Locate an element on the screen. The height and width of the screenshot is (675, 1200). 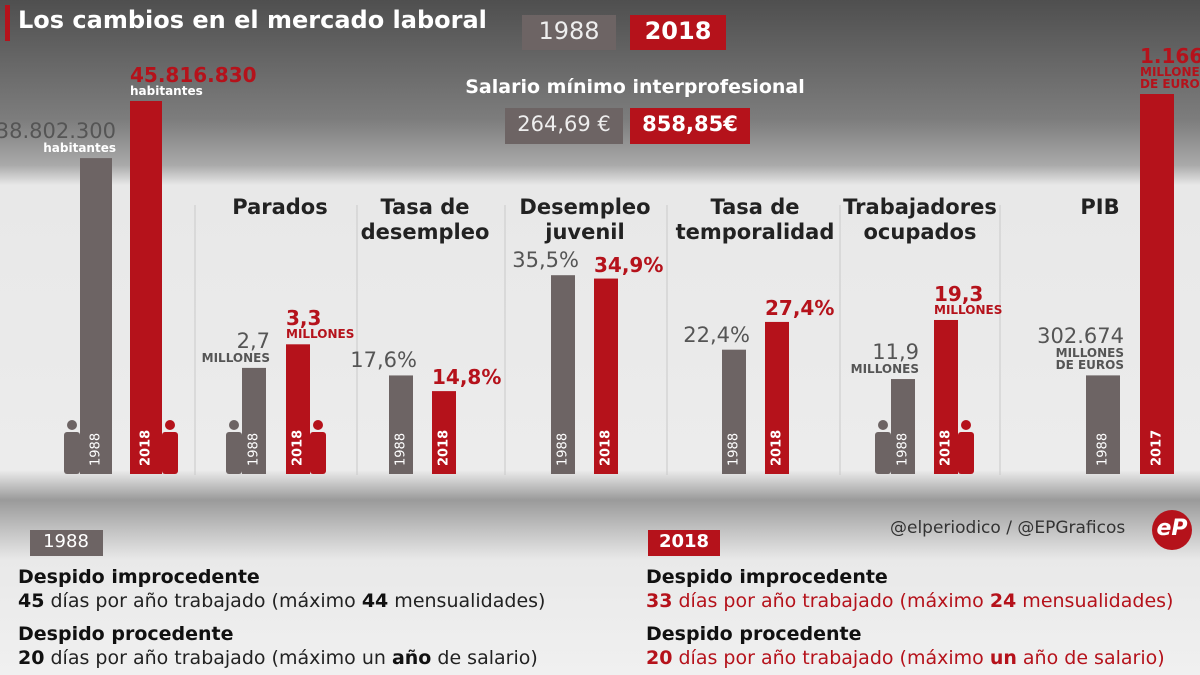
panel-title: Tasa de temporalidad is located at coordinates (755, 219).